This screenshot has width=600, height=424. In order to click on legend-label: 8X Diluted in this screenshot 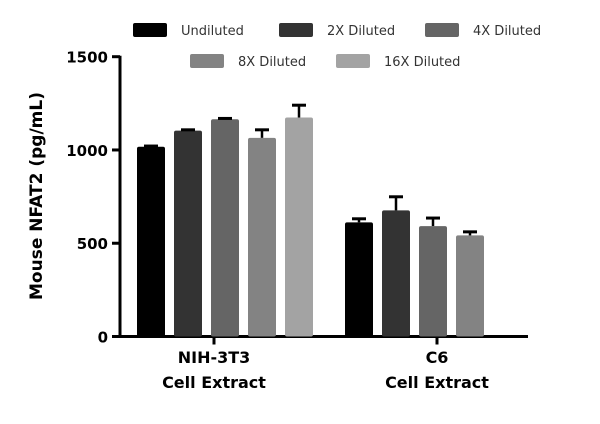, I will do `click(272, 62)`.